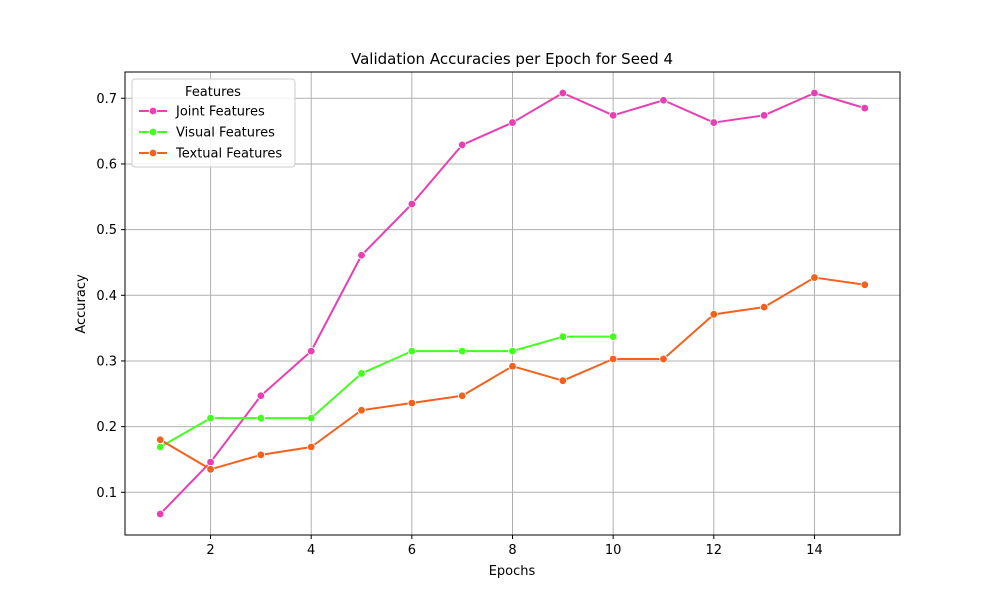  What do you see at coordinates (106, 99) in the screenshot?
I see `y-tick-label: 0.7` at bounding box center [106, 99].